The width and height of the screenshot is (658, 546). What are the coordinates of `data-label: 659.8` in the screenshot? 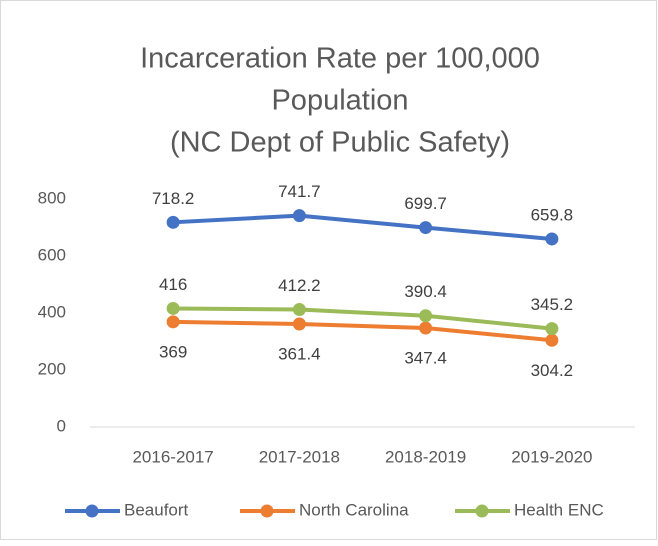 It's located at (552, 214).